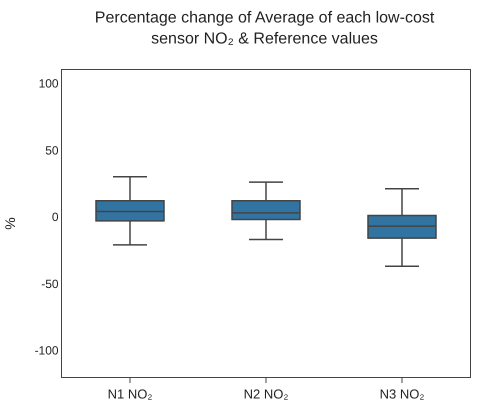  I want to click on y-tick-label: 50, so click(52, 150).